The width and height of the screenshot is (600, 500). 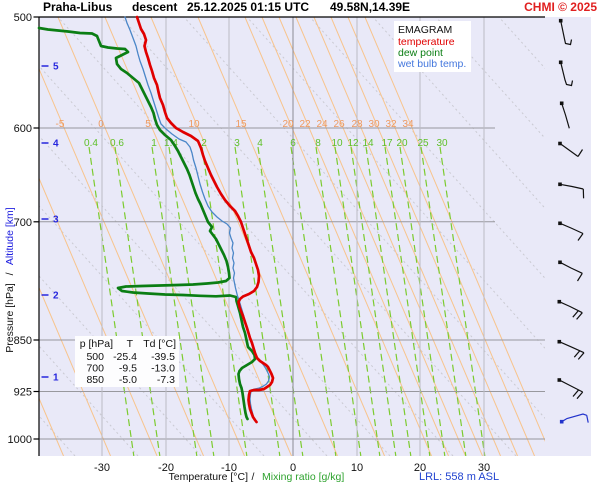 I want to click on dry-adiabat-label: -5, so click(x=60, y=124).